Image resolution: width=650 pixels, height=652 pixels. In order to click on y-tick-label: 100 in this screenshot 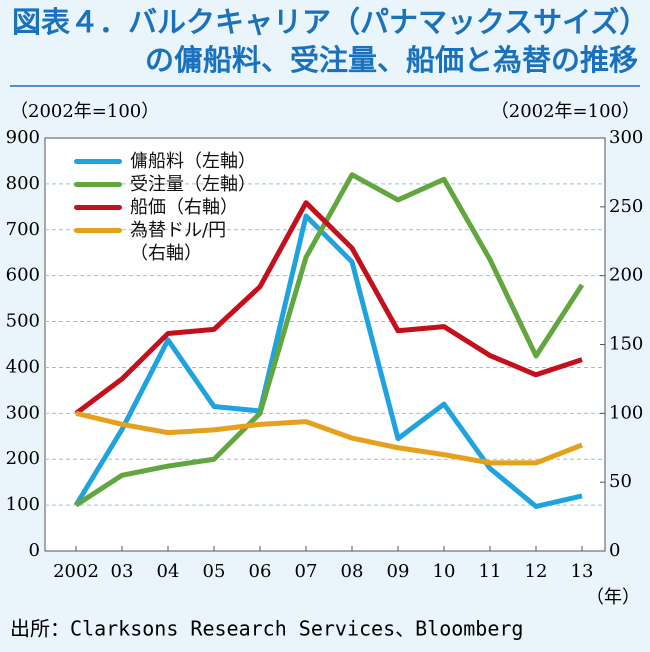, I will do `click(23, 504)`.